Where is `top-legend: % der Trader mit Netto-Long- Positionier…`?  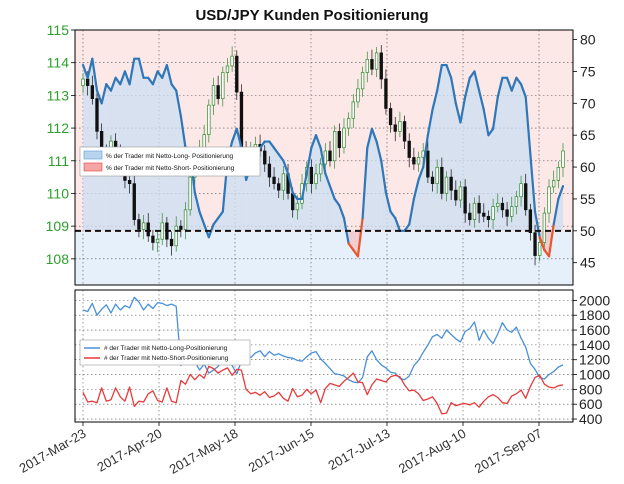 top-legend: % der Trader mit Netto-Long- Positionier… is located at coordinates (170, 161).